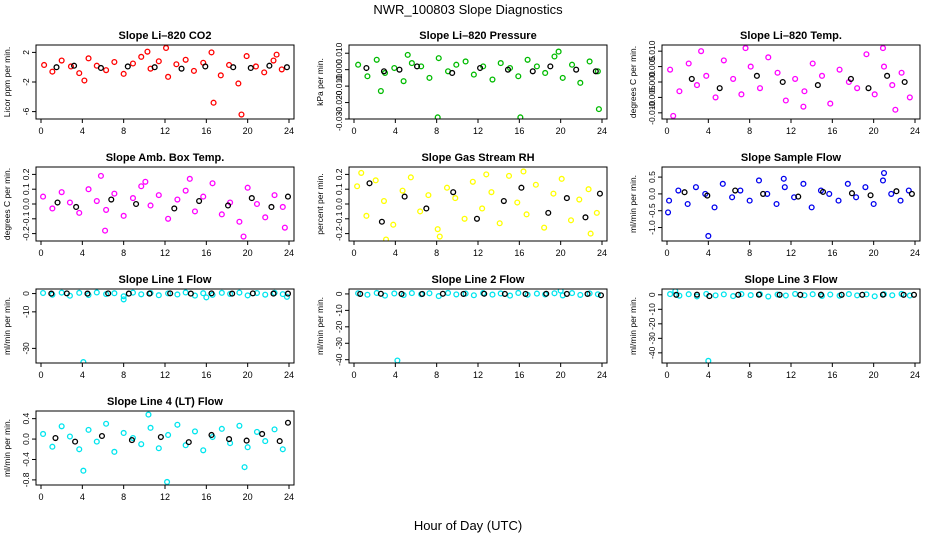 This screenshot has height=545, width=936. Describe the element at coordinates (26, 82) in the screenshot. I see `y-tick-label: -2` at that location.